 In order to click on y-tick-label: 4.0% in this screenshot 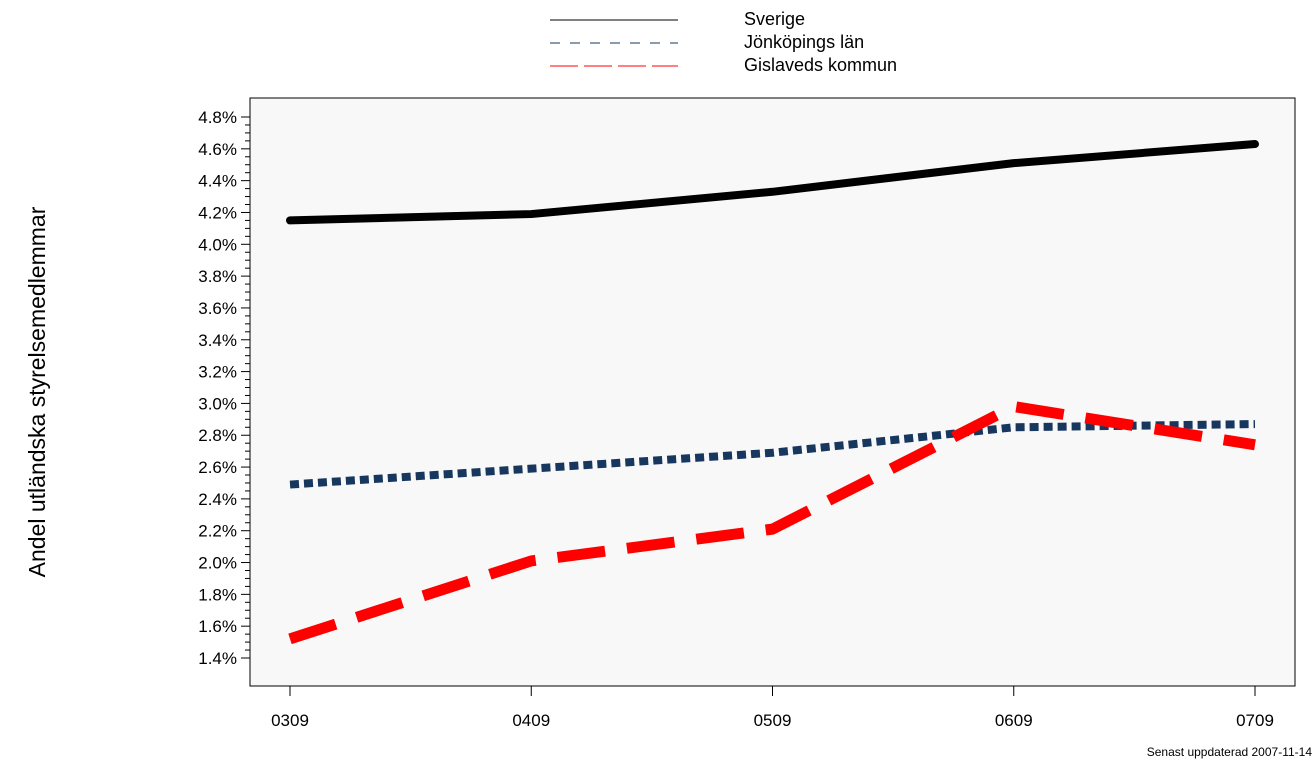, I will do `click(217, 244)`.